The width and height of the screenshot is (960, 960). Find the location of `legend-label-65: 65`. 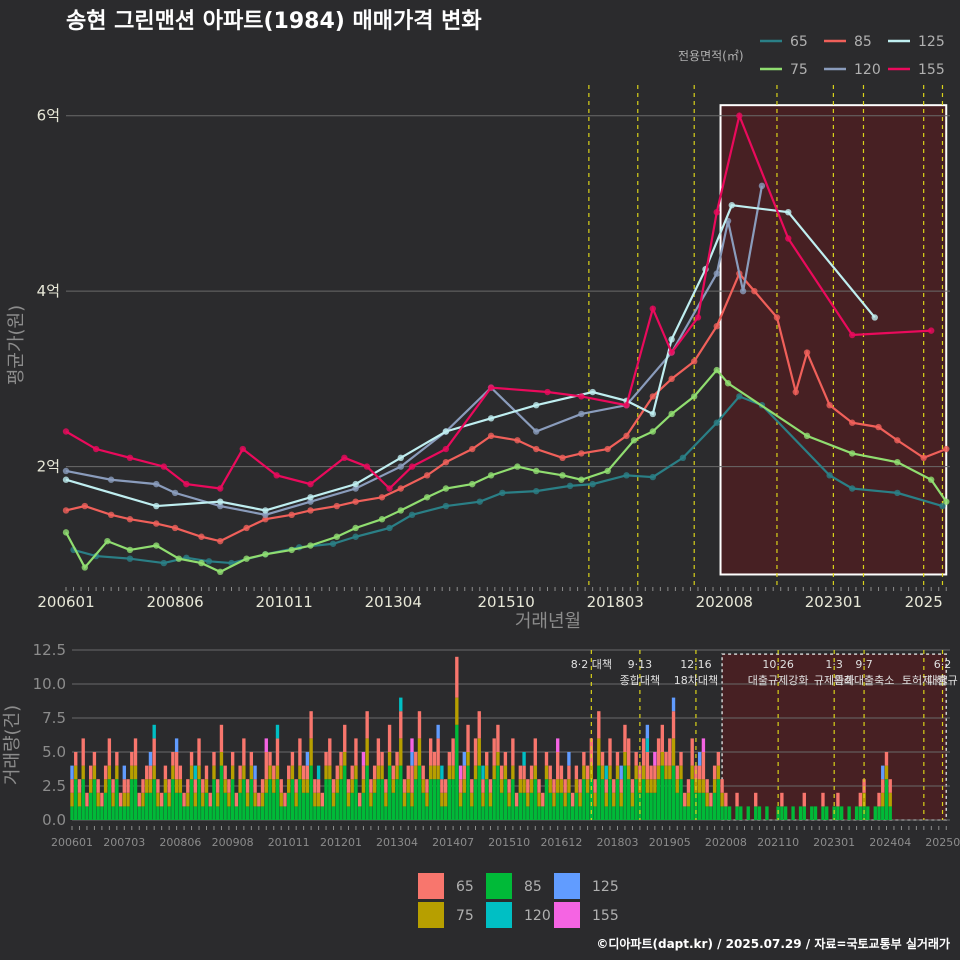

legend-label-65: 65 is located at coordinates (799, 42).